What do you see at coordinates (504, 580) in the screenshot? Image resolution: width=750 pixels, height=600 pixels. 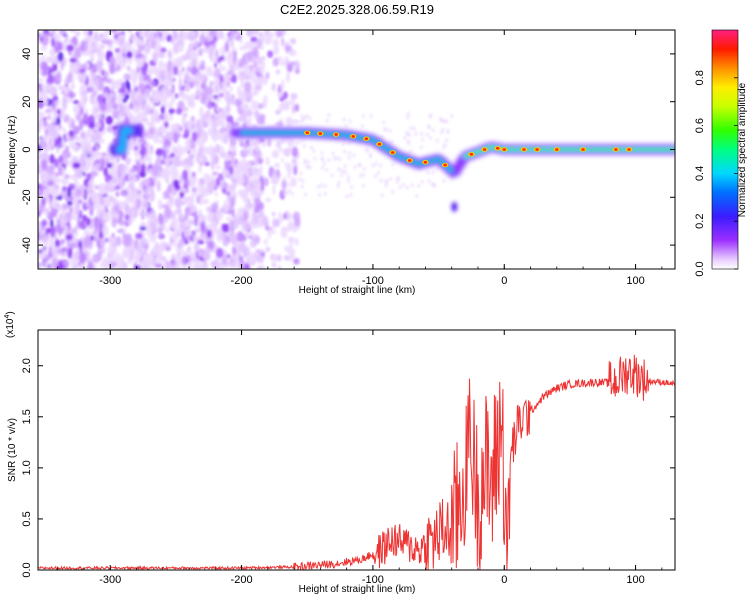 I see `snr-xtick-label: 0` at bounding box center [504, 580].